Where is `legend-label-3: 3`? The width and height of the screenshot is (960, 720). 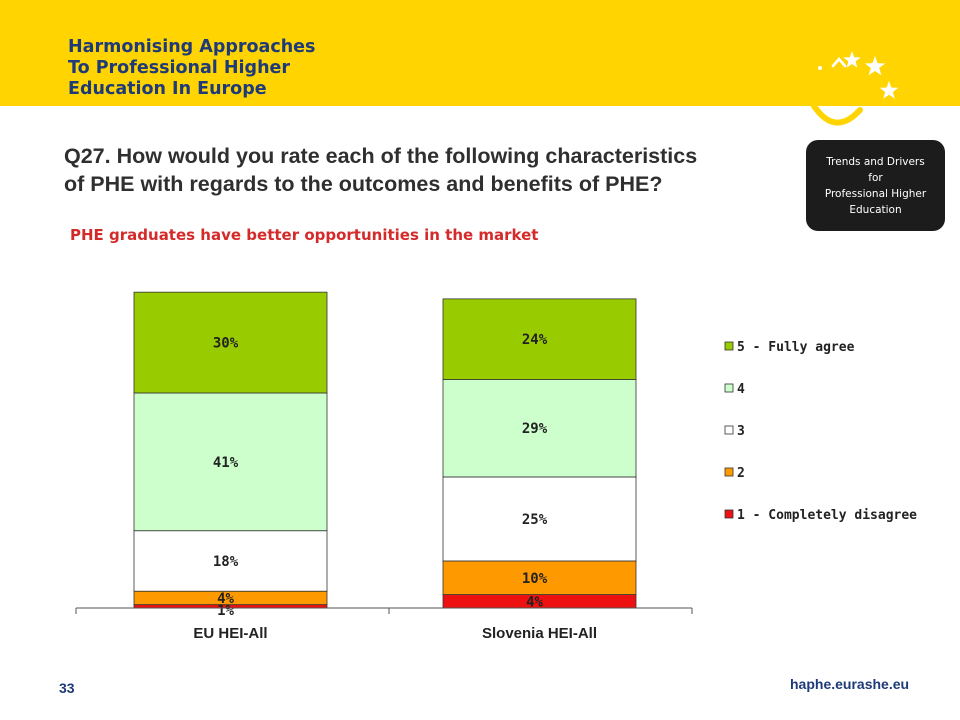
legend-label-3: 3 is located at coordinates (741, 431).